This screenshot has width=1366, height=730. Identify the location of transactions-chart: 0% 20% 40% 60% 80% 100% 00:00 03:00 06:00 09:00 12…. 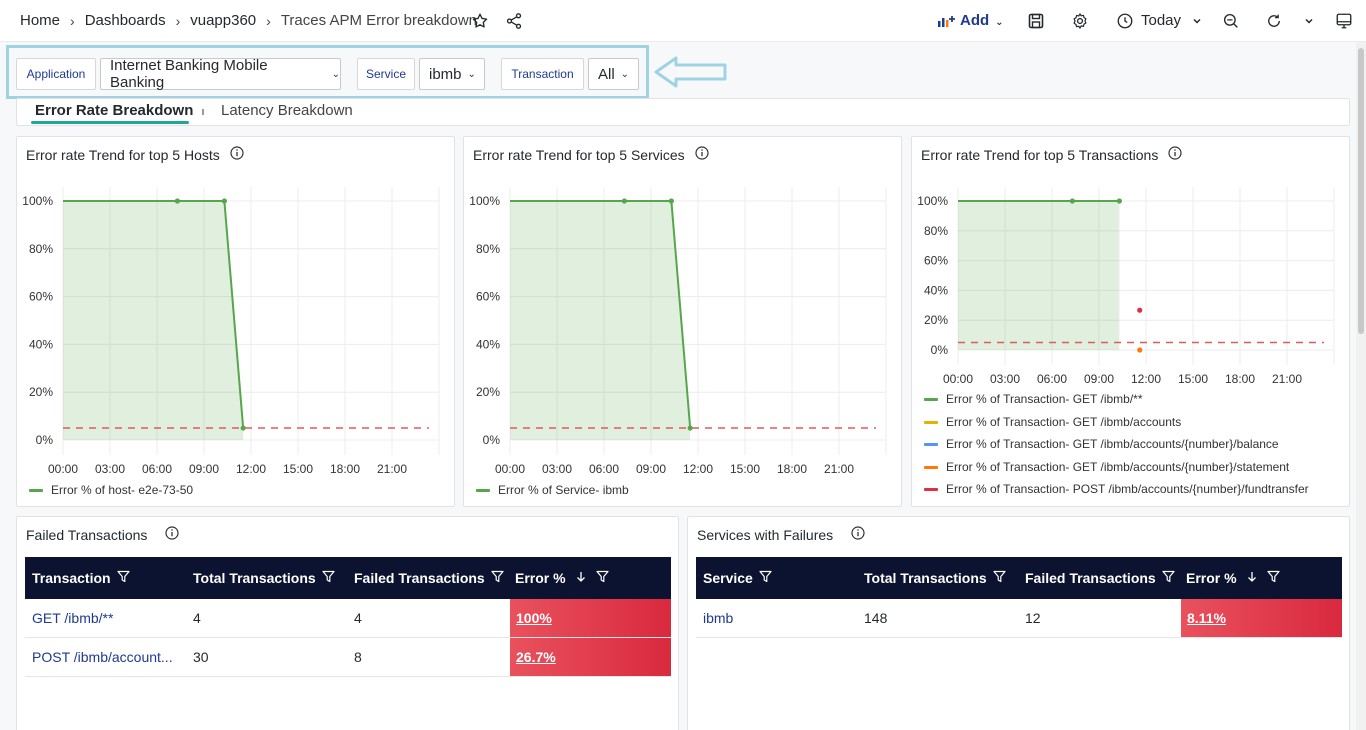
(1126, 286).